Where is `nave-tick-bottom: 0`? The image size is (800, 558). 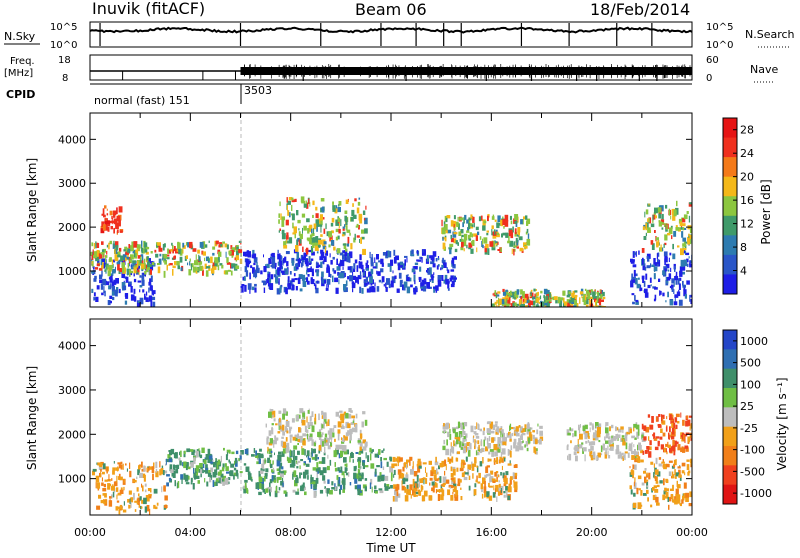
nave-tick-bottom: 0 is located at coordinates (709, 78).